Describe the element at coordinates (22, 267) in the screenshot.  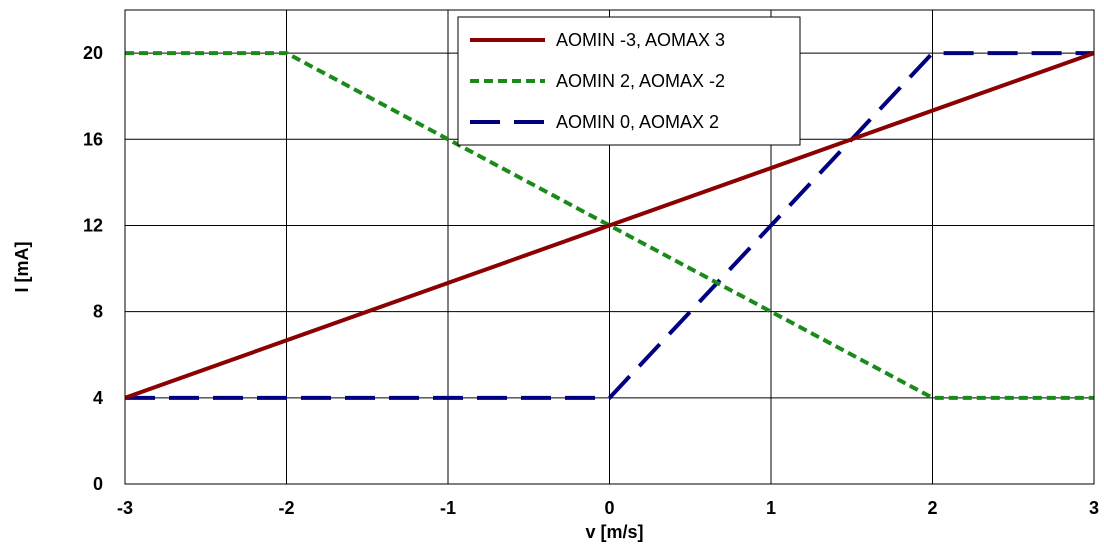
I see `y-axis-title: I [mA]` at that location.